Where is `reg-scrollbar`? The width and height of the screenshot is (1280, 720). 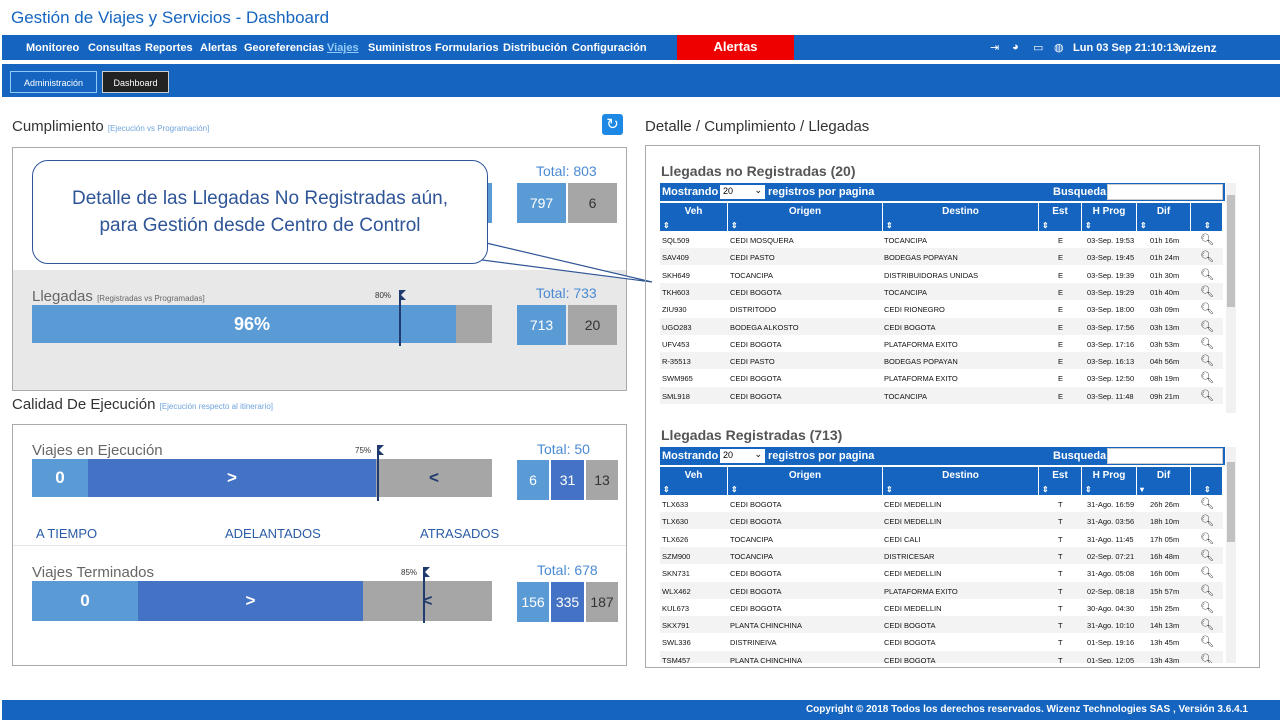 reg-scrollbar is located at coordinates (1231, 555).